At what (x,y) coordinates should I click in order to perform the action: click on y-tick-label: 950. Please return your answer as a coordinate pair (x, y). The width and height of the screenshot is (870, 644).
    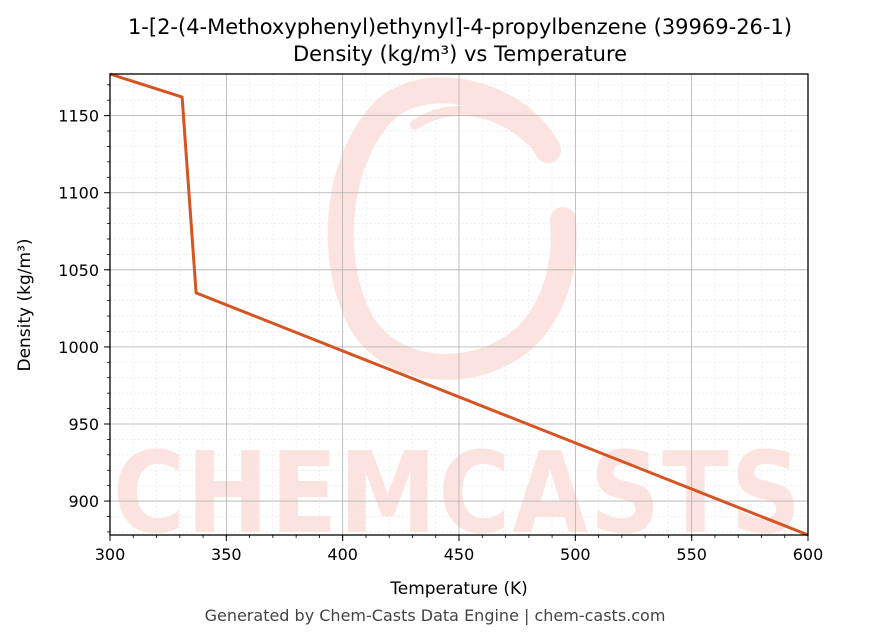
    Looking at the image, I should click on (83, 424).